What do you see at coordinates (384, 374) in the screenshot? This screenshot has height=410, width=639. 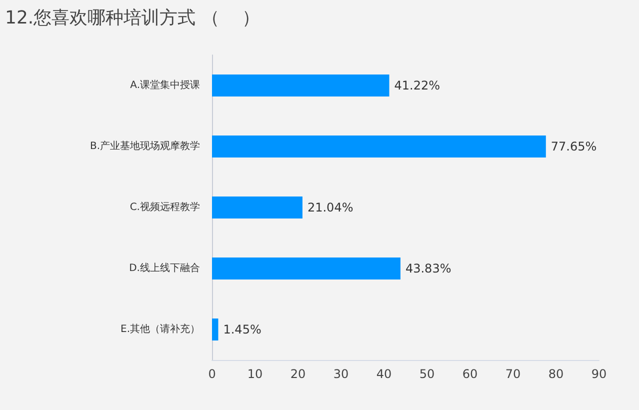 I see `x-tick-label: 40` at bounding box center [384, 374].